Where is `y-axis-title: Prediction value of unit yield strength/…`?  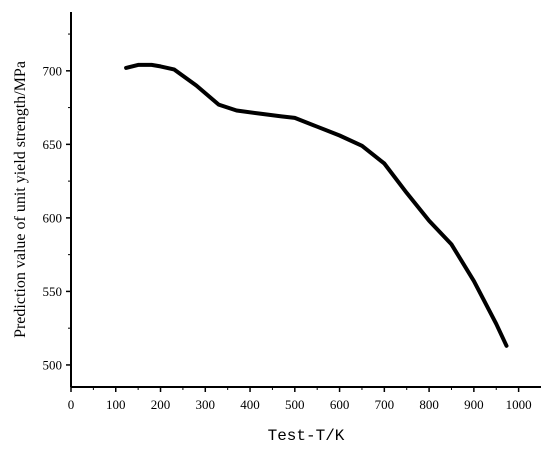
y-axis-title: Prediction value of unit yield strength/… is located at coordinates (20, 199).